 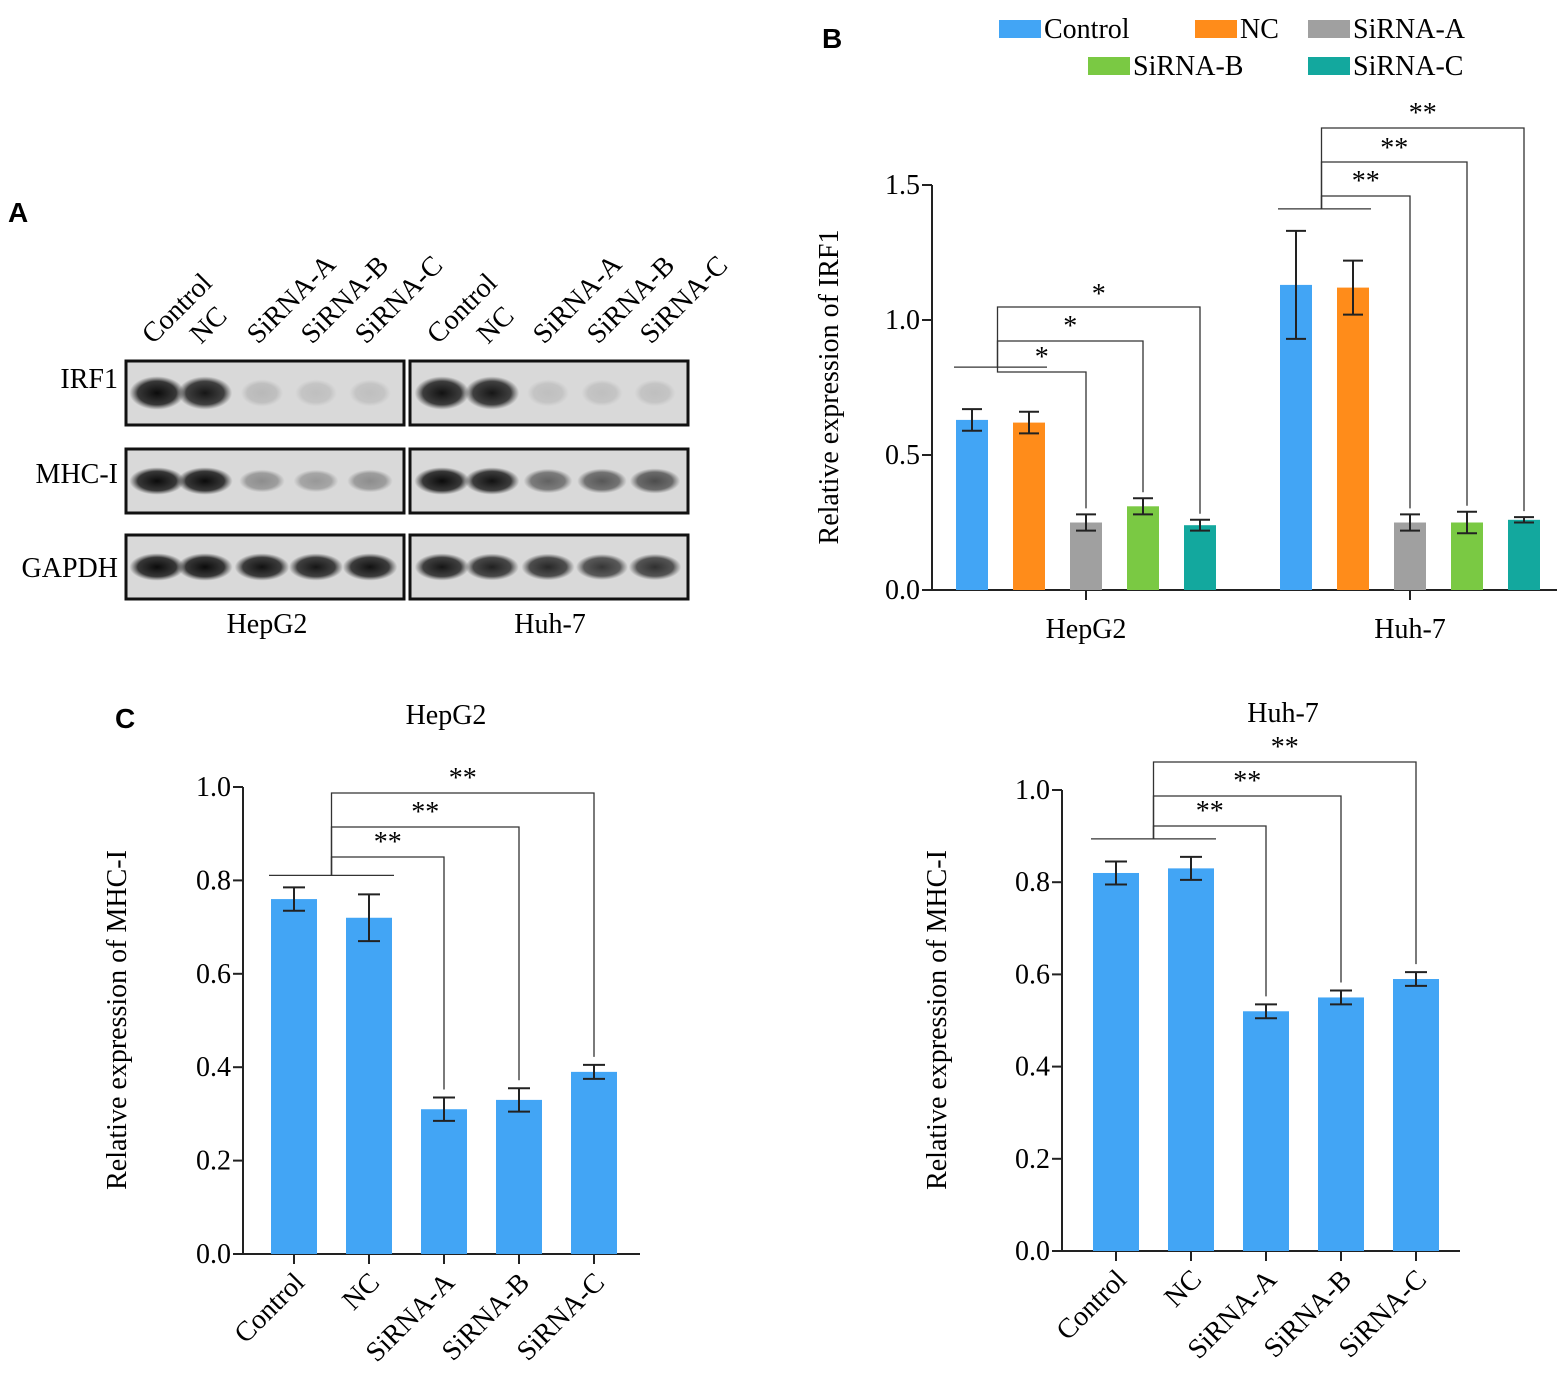 I want to click on chart-title: HepG2, so click(x=446, y=715).